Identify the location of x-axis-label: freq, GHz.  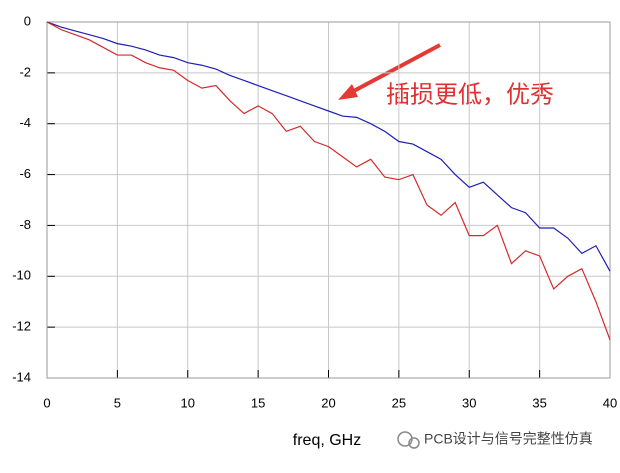
(327, 440).